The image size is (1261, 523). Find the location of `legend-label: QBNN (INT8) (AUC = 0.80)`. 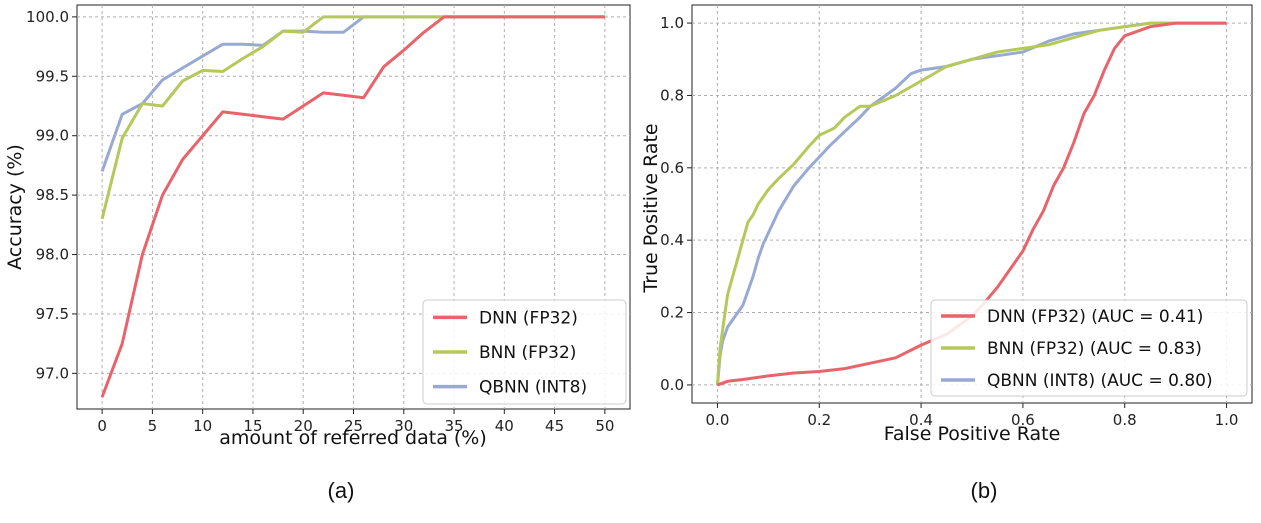

legend-label: QBNN (INT8) (AUC = 0.80) is located at coordinates (1100, 381).